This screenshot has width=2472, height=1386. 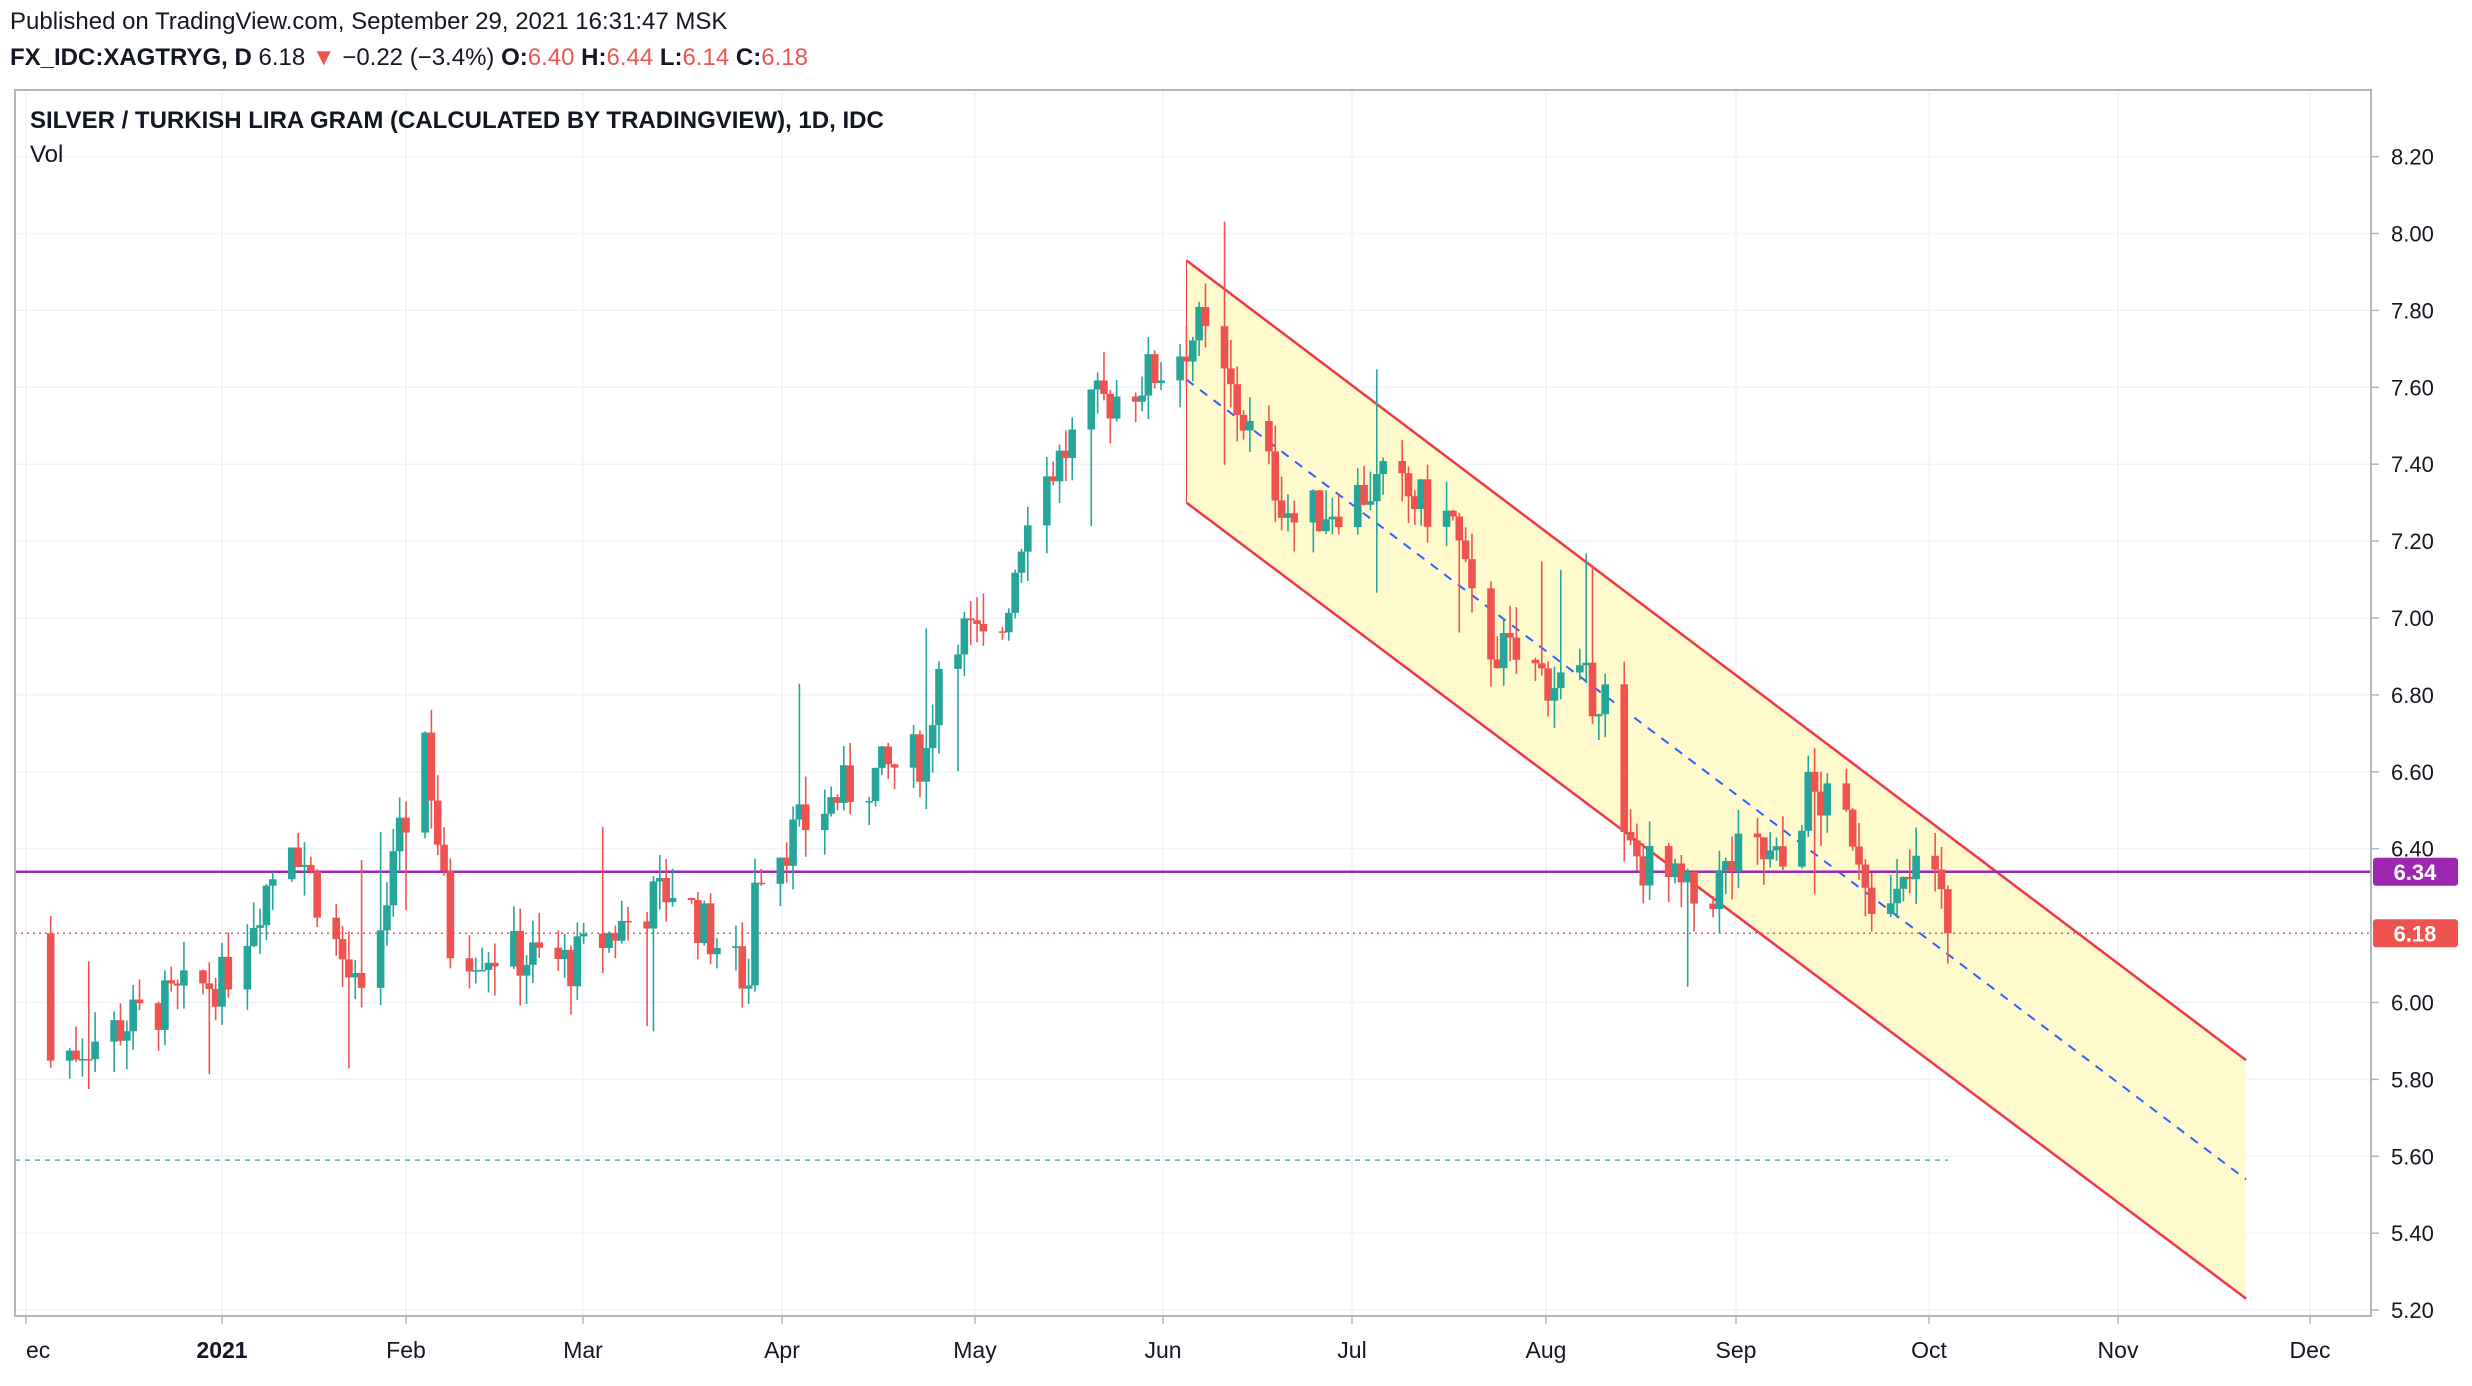 What do you see at coordinates (784, 57) in the screenshot?
I see `close-value: 6.18` at bounding box center [784, 57].